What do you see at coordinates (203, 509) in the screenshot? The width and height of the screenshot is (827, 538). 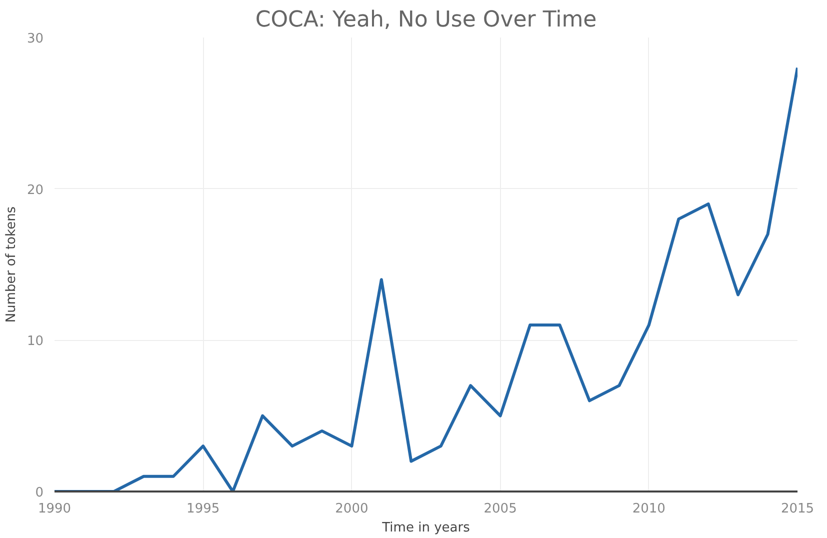 I see `x-tick-label: 1995` at bounding box center [203, 509].